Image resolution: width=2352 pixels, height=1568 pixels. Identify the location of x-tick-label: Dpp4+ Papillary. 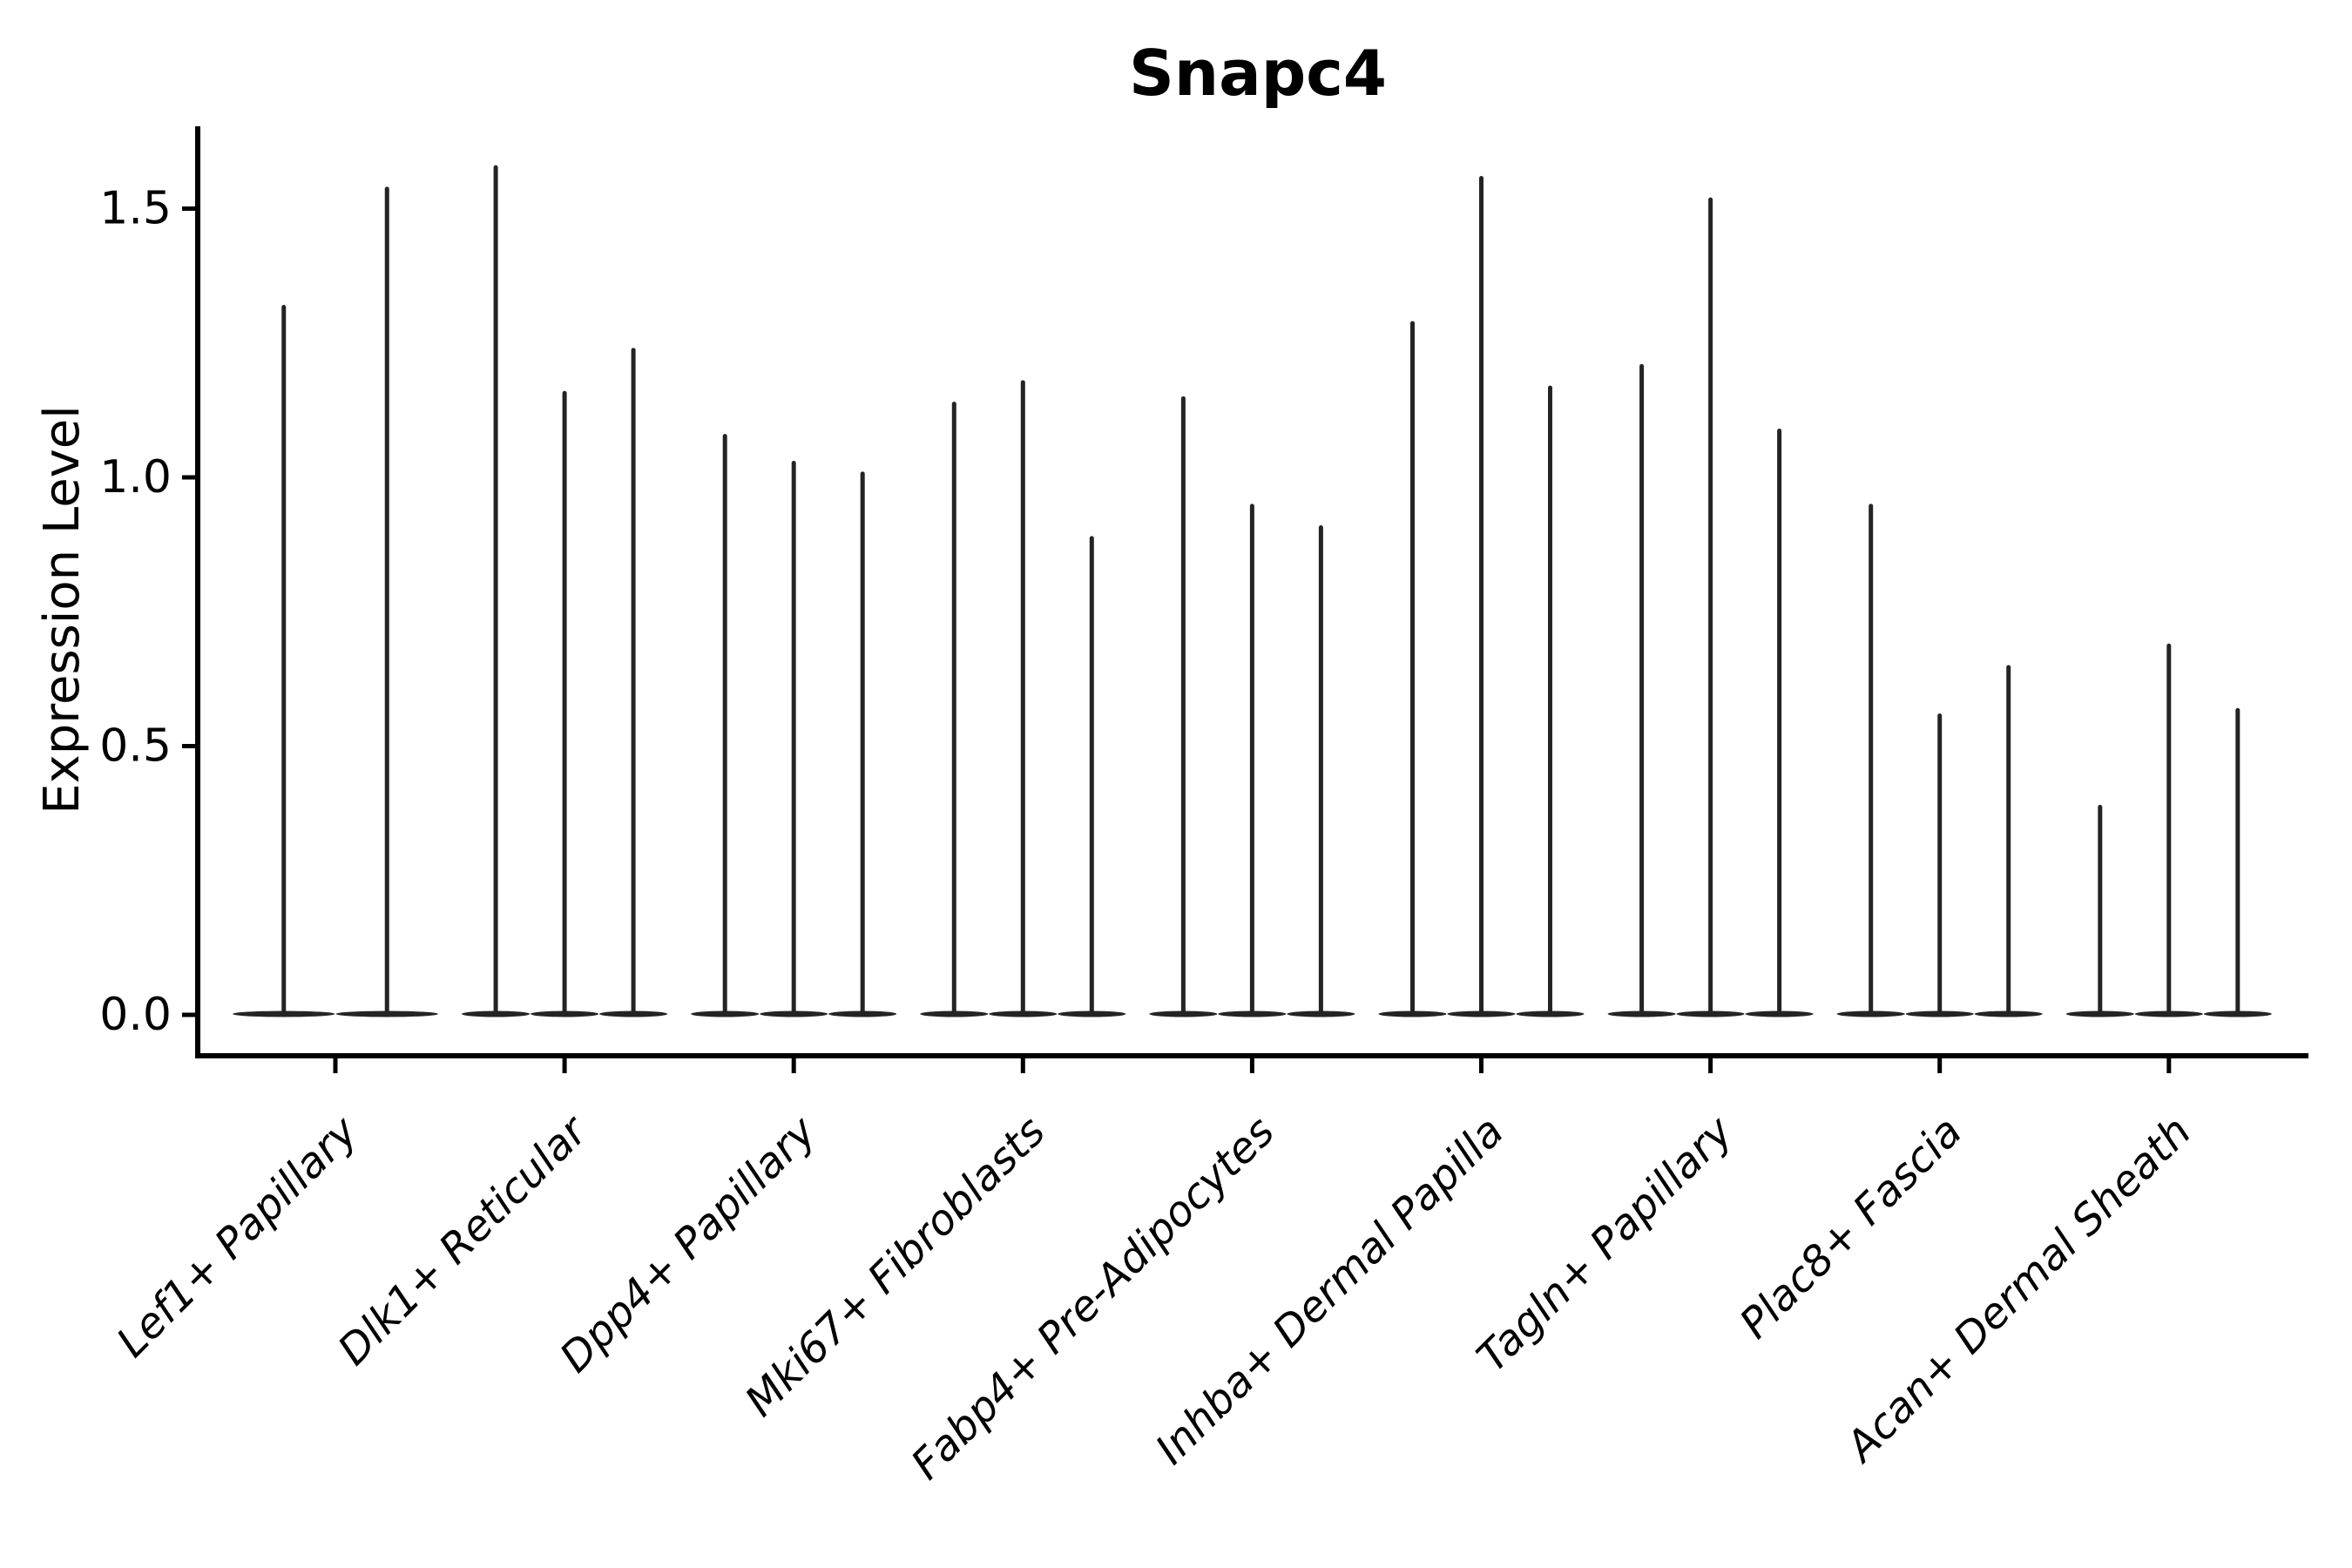
(688, 1244).